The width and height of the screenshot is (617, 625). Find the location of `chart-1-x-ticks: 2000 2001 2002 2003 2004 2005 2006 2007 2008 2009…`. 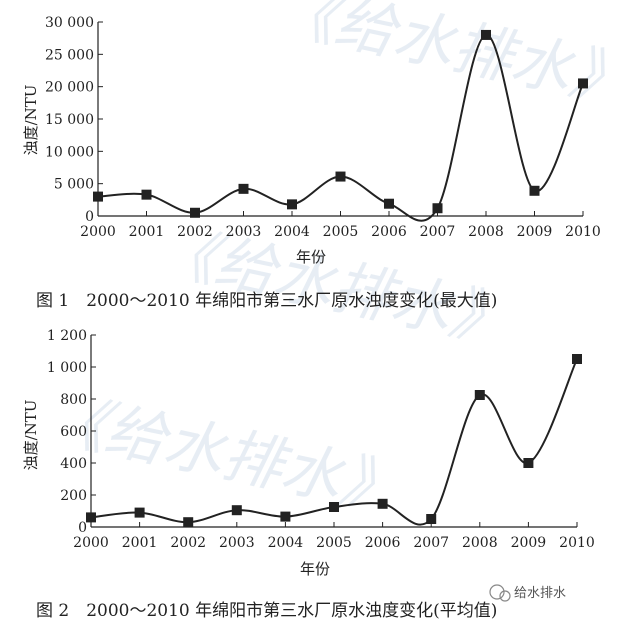

chart-1-x-ticks: 2000 2001 2002 2003 2004 2005 2006 2007 2008 2009… is located at coordinates (340, 225).